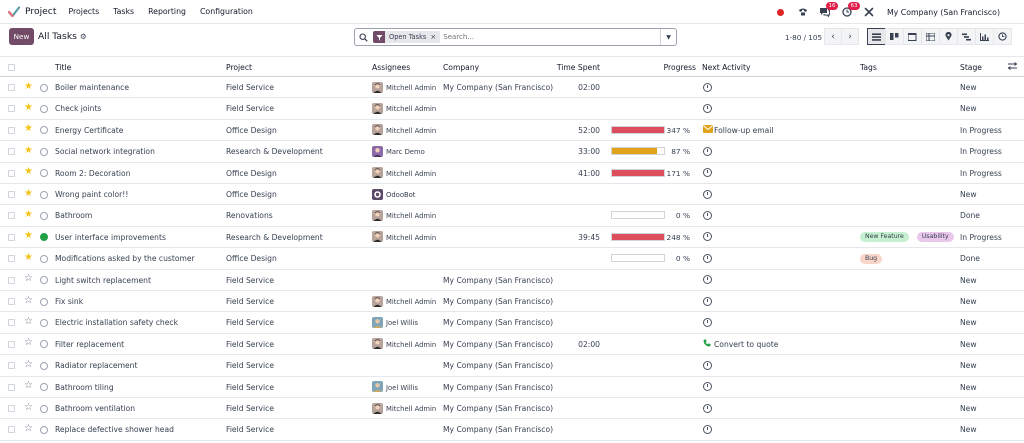 This screenshot has height=443, width=1024. I want to click on email-icon, so click(708, 129).